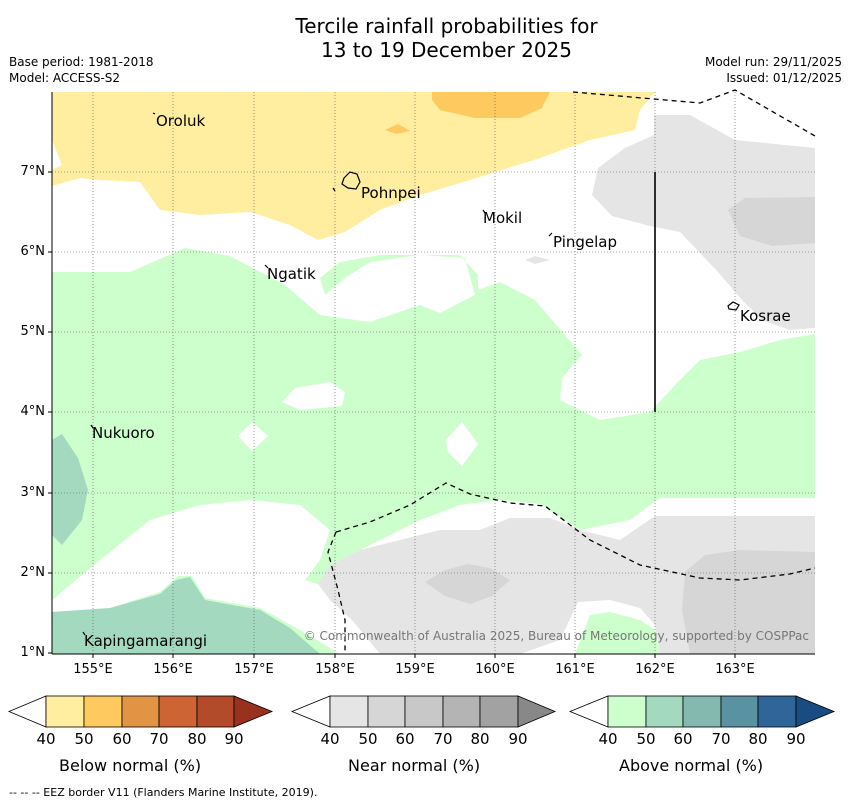 Image resolution: width=850 pixels, height=804 pixels. I want to click on cb-near-tick: 70, so click(443, 739).